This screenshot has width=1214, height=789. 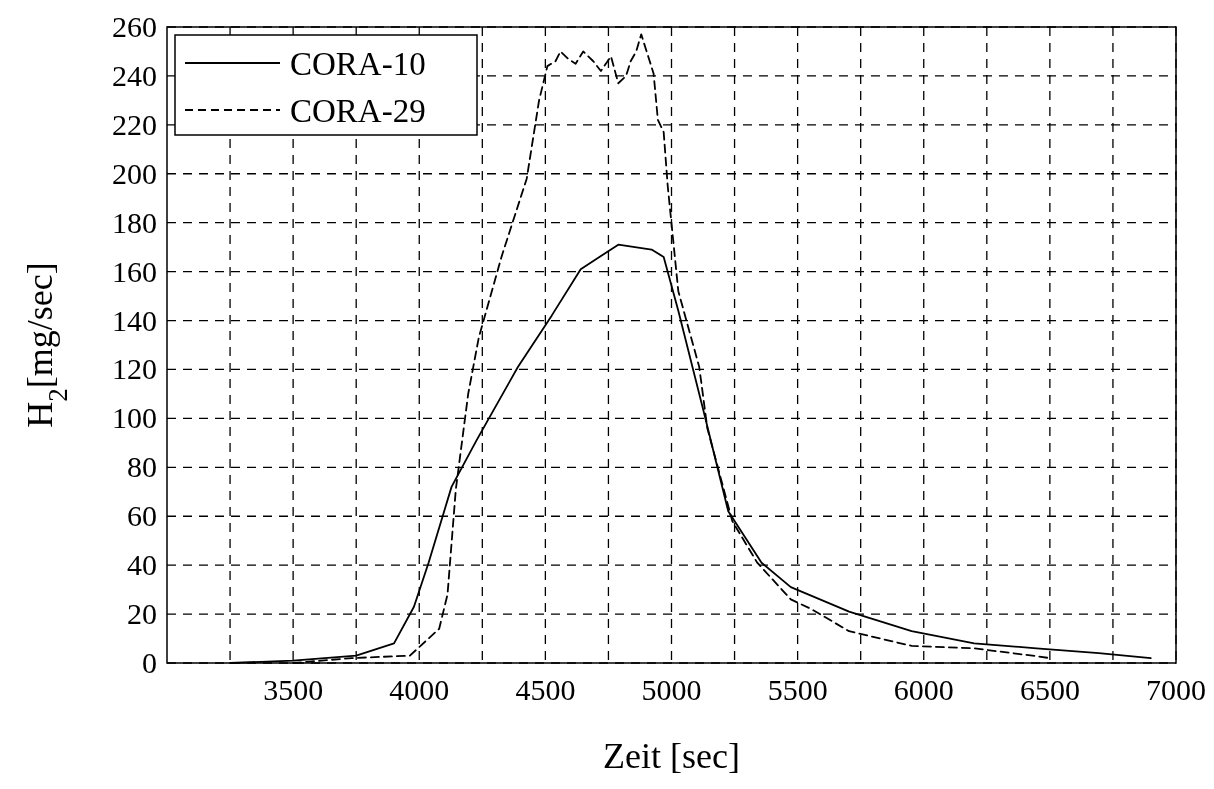 What do you see at coordinates (134, 75) in the screenshot?
I see `y-tick-label: 240` at bounding box center [134, 75].